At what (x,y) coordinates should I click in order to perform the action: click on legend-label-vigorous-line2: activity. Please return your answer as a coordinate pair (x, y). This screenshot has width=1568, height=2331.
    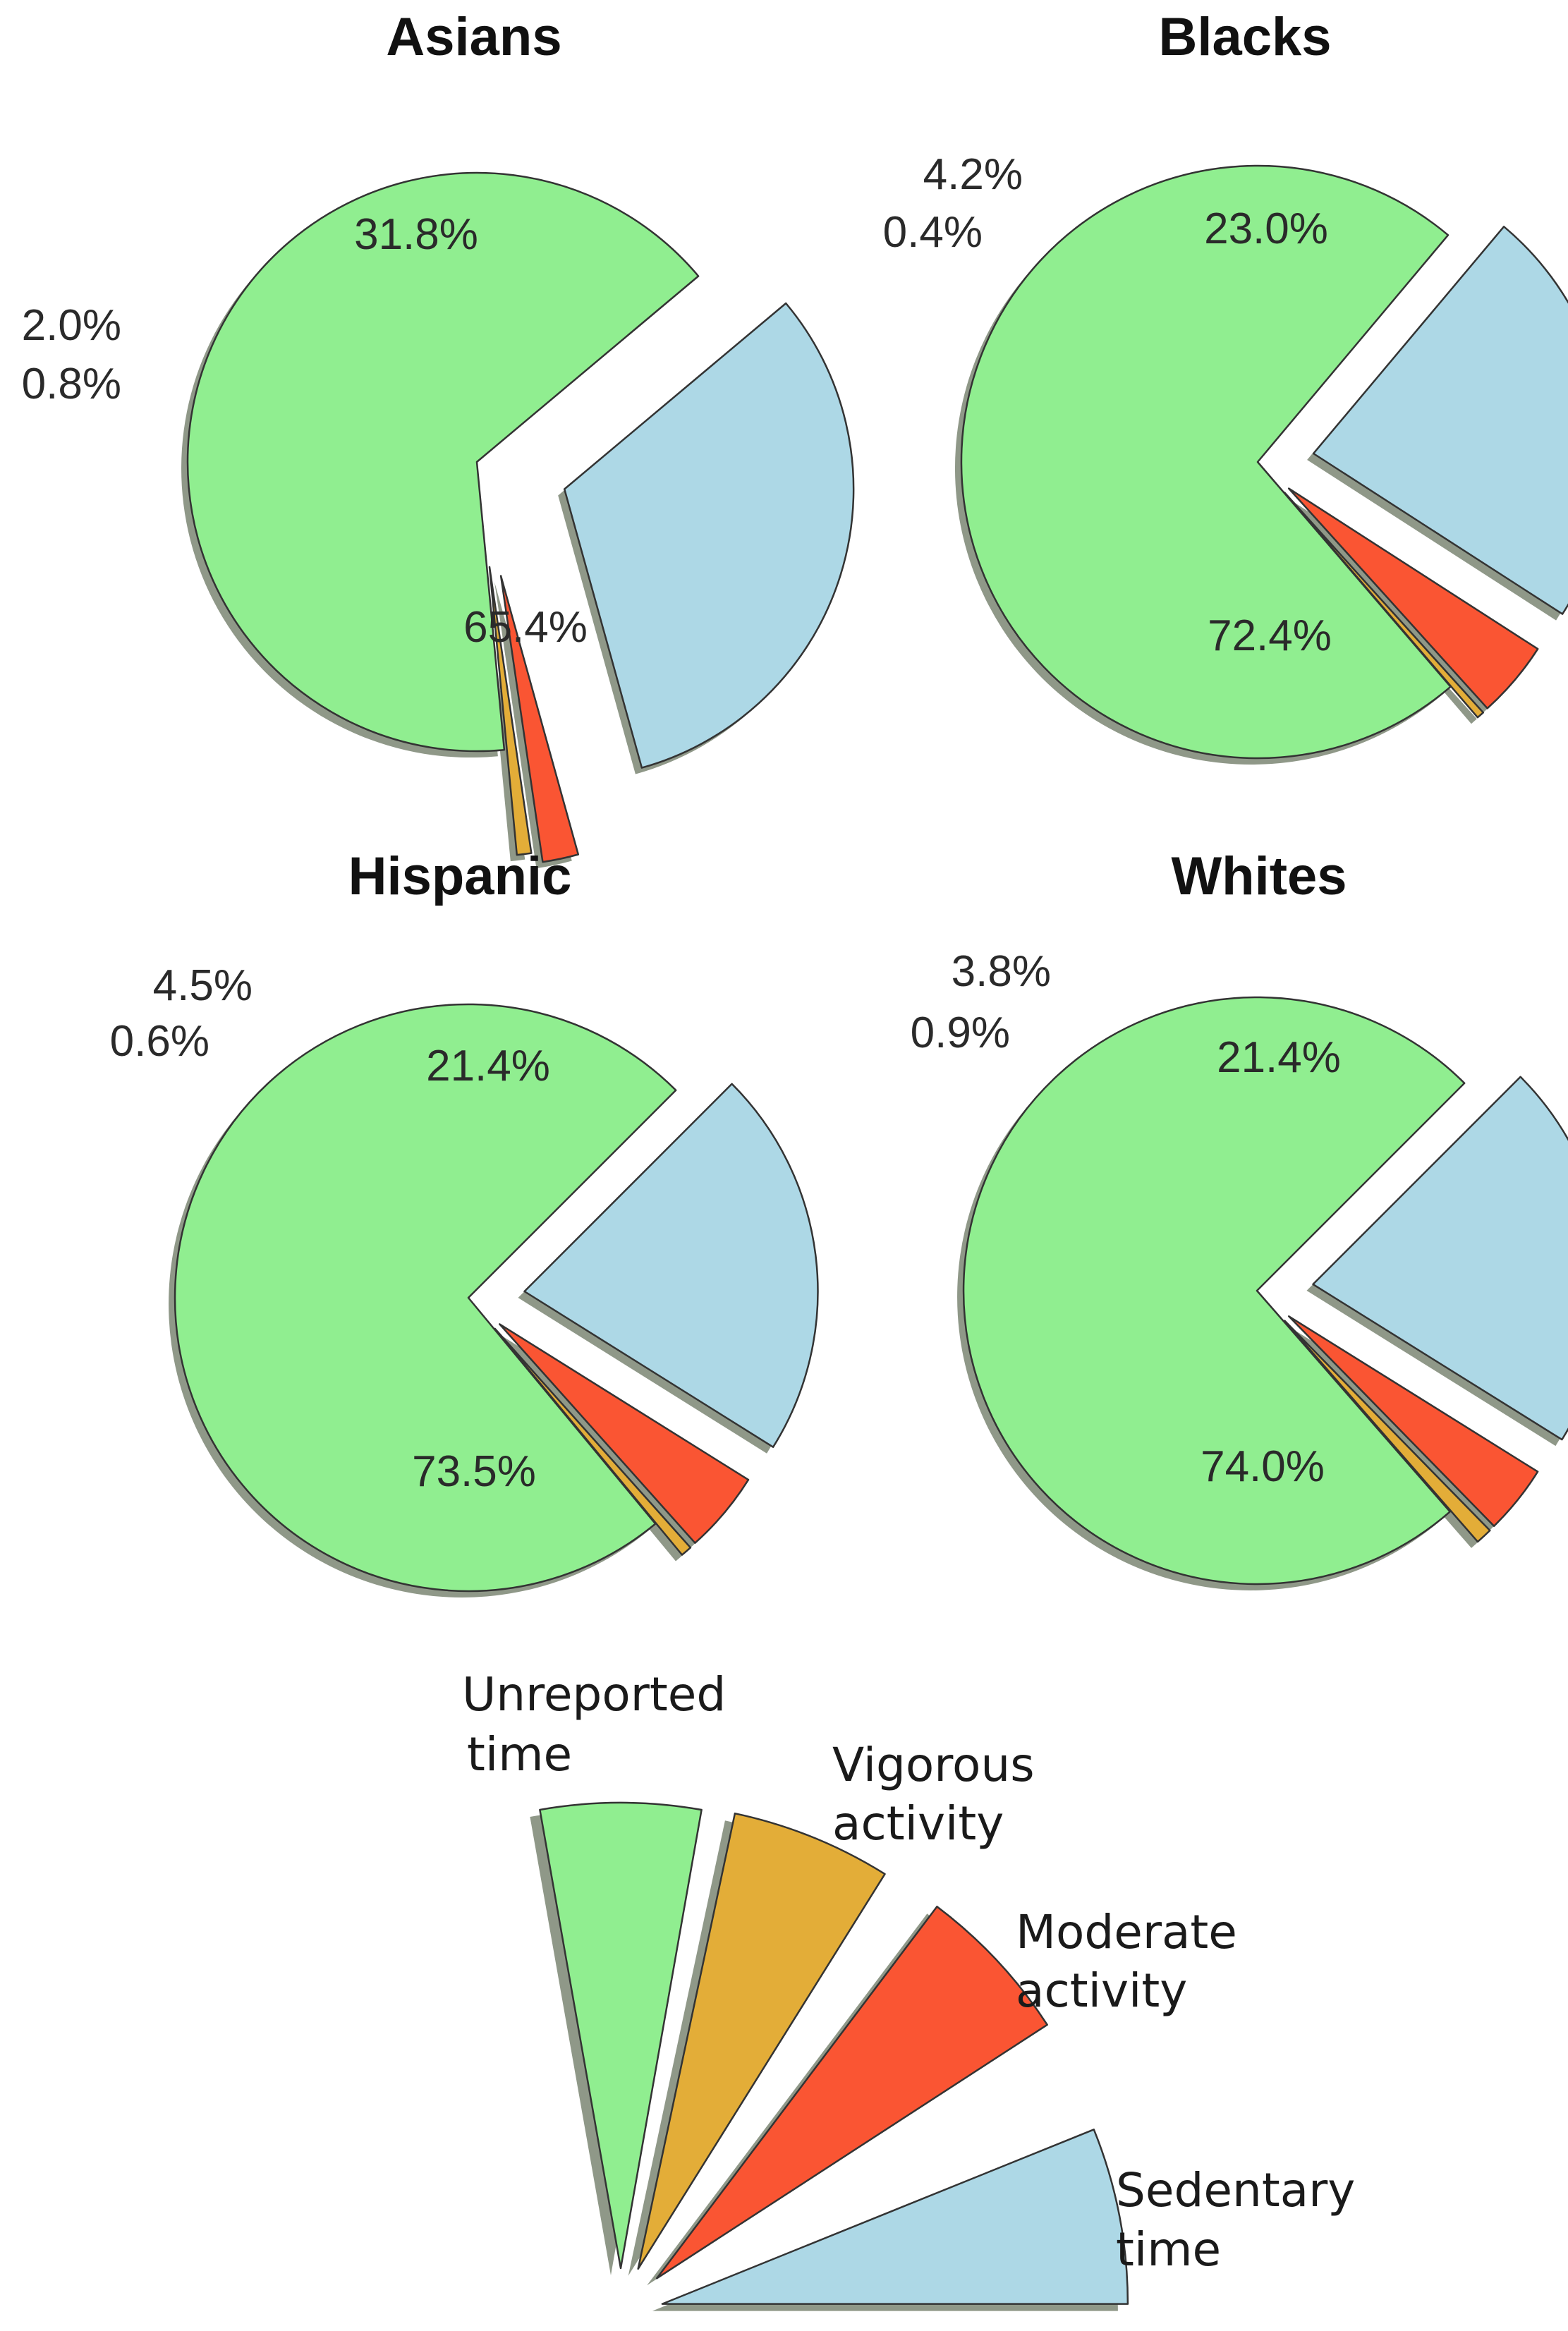
    Looking at the image, I should click on (918, 1823).